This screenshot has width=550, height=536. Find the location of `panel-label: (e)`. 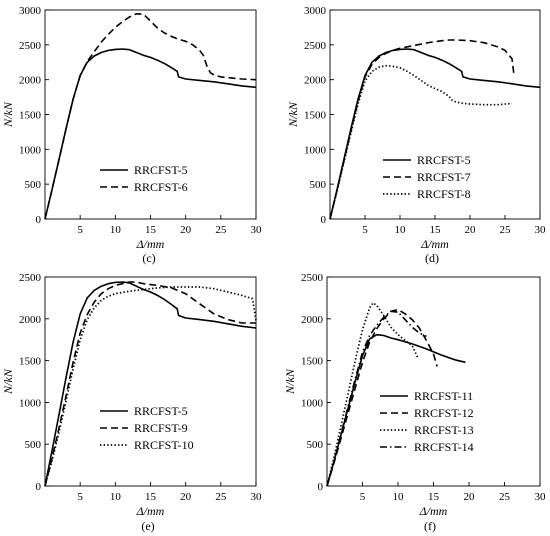

panel-label: (e) is located at coordinates (147, 526).